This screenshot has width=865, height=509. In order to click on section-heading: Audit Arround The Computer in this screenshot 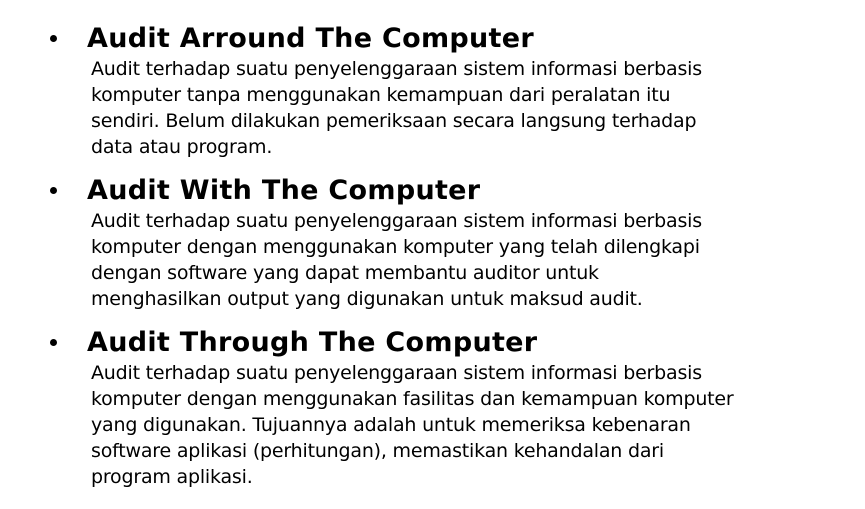, I will do `click(310, 38)`.